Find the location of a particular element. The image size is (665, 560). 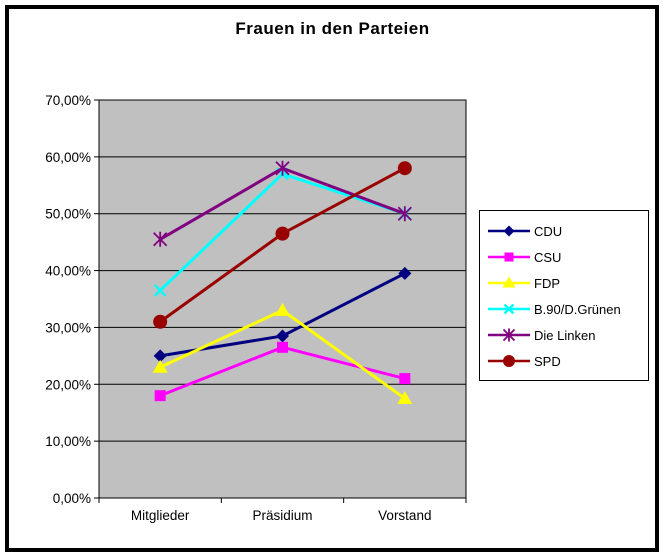

y-tick-label: 60,00% is located at coordinates (68, 157).